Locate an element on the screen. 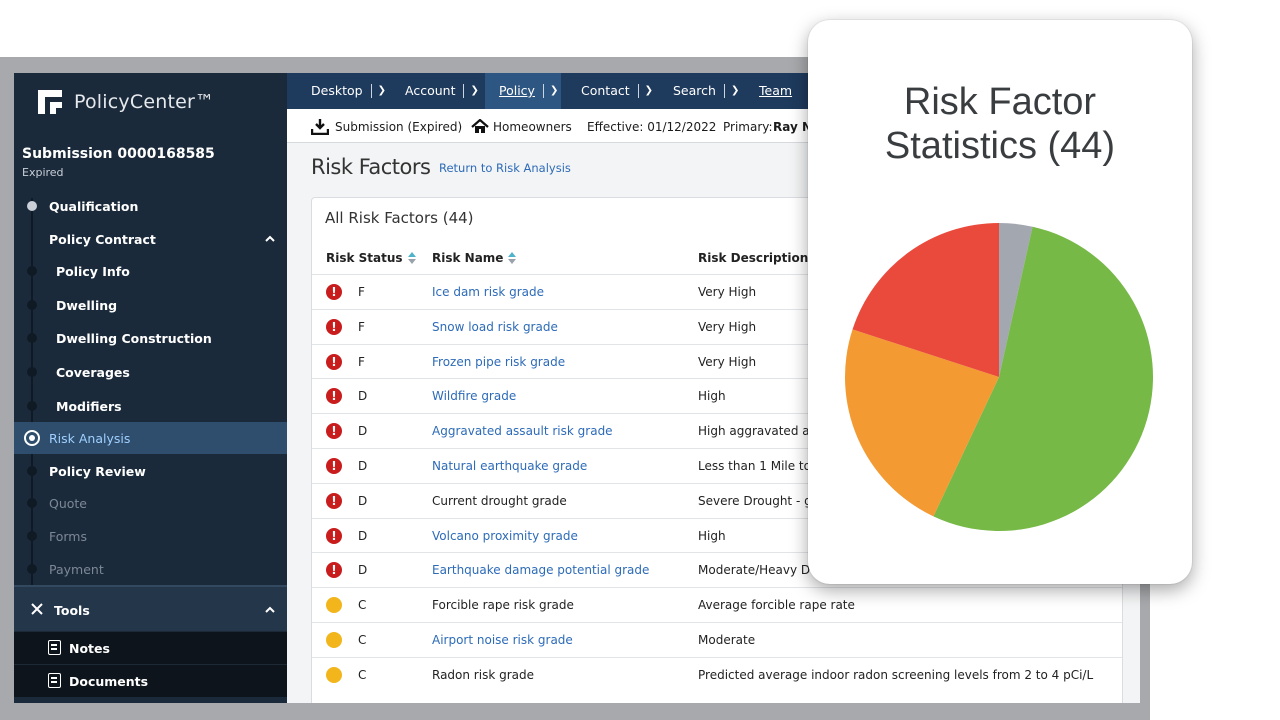 This screenshot has width=1280, height=720. risk-name: Natural earthquake grade is located at coordinates (510, 466).